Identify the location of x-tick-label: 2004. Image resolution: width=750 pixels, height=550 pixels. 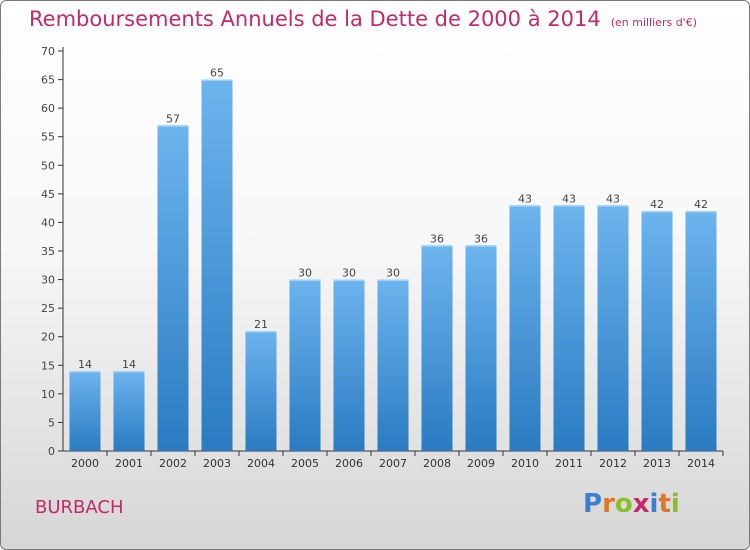
(261, 463).